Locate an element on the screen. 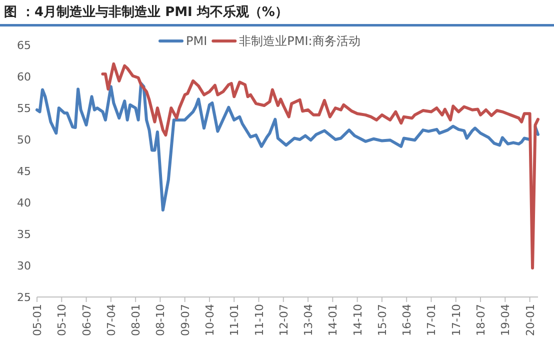  x-tick-label: 11-01 is located at coordinates (235, 320).